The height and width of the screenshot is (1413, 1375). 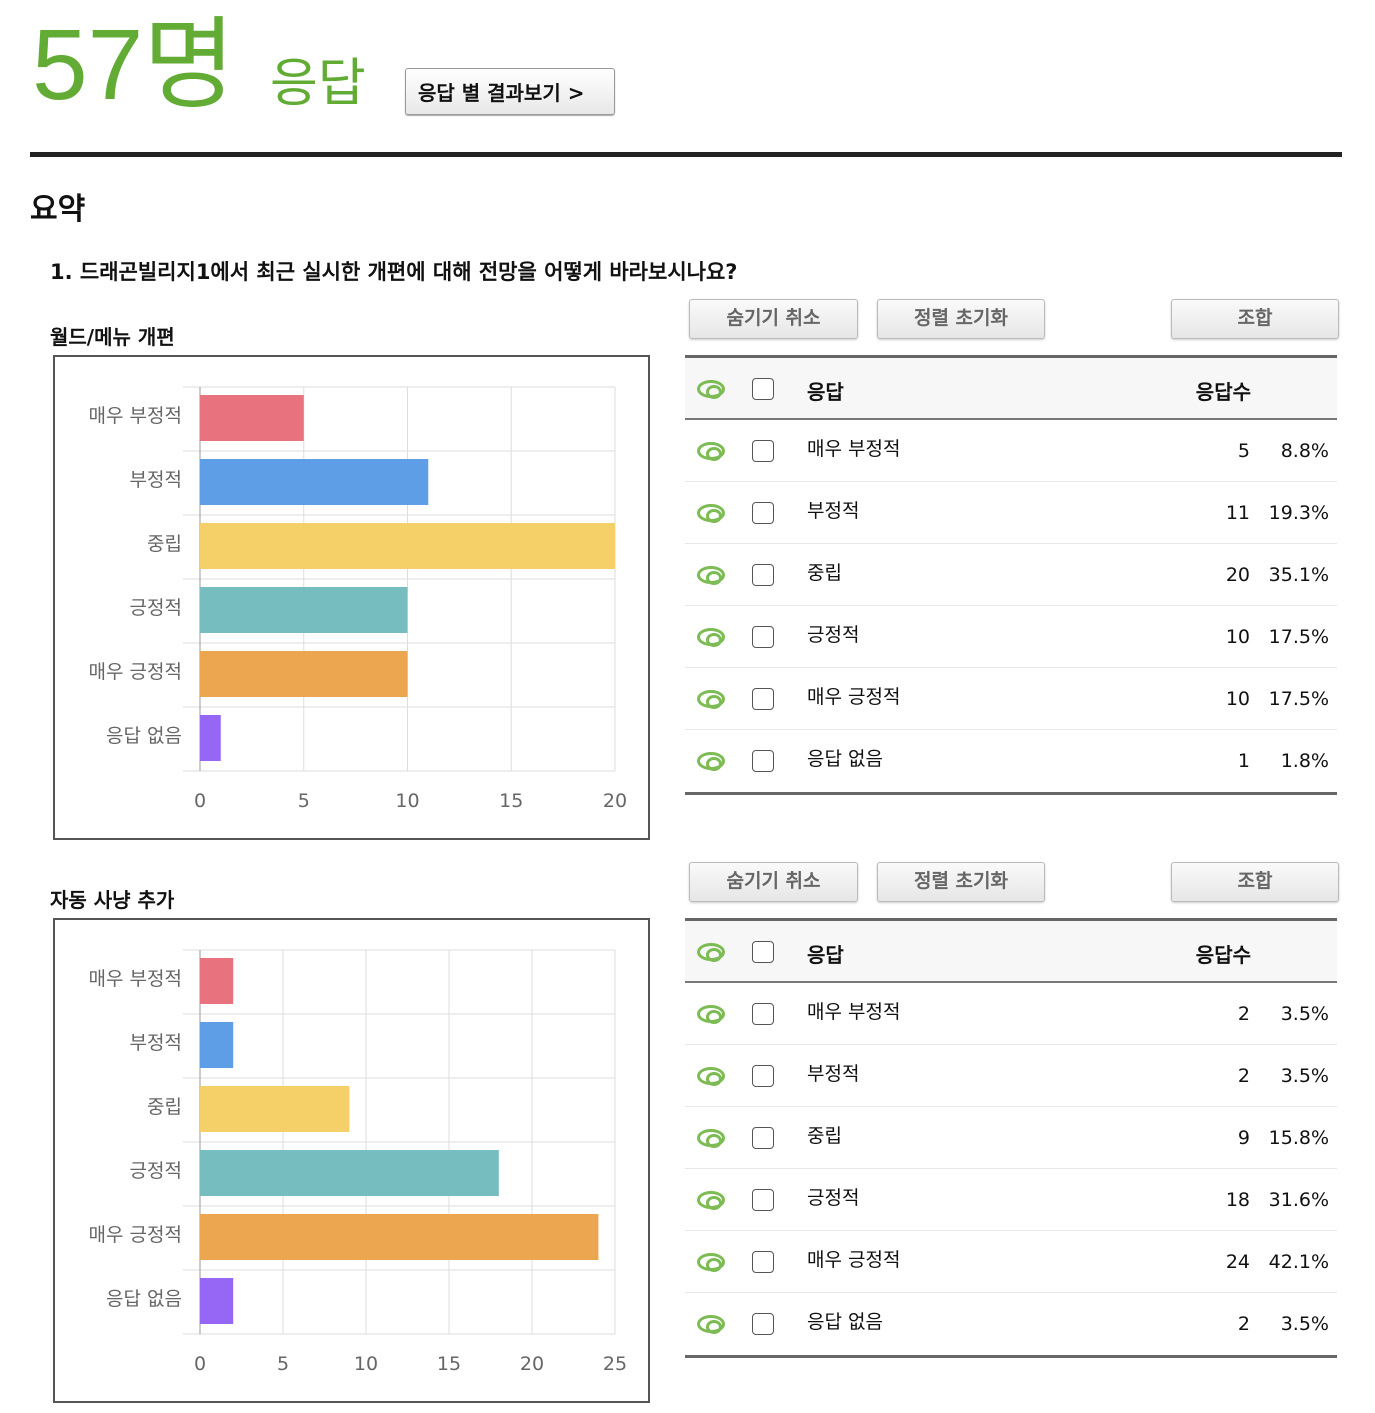 I want to click on answer-percent: 15.8%, so click(x=1298, y=1138).